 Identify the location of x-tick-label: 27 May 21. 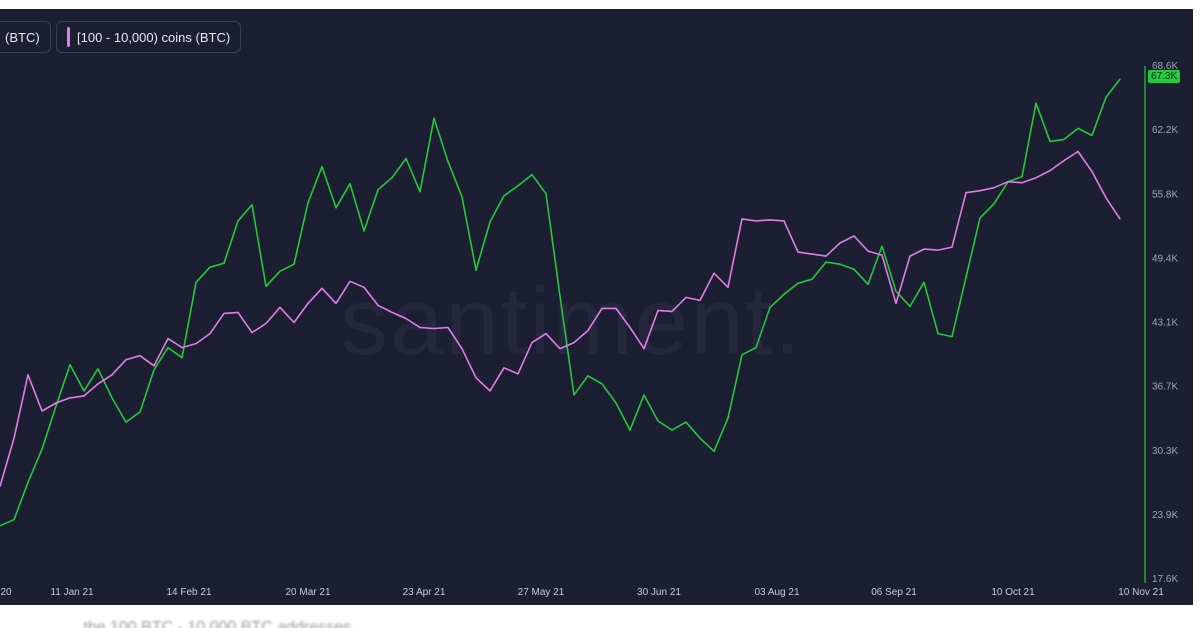
(541, 592).